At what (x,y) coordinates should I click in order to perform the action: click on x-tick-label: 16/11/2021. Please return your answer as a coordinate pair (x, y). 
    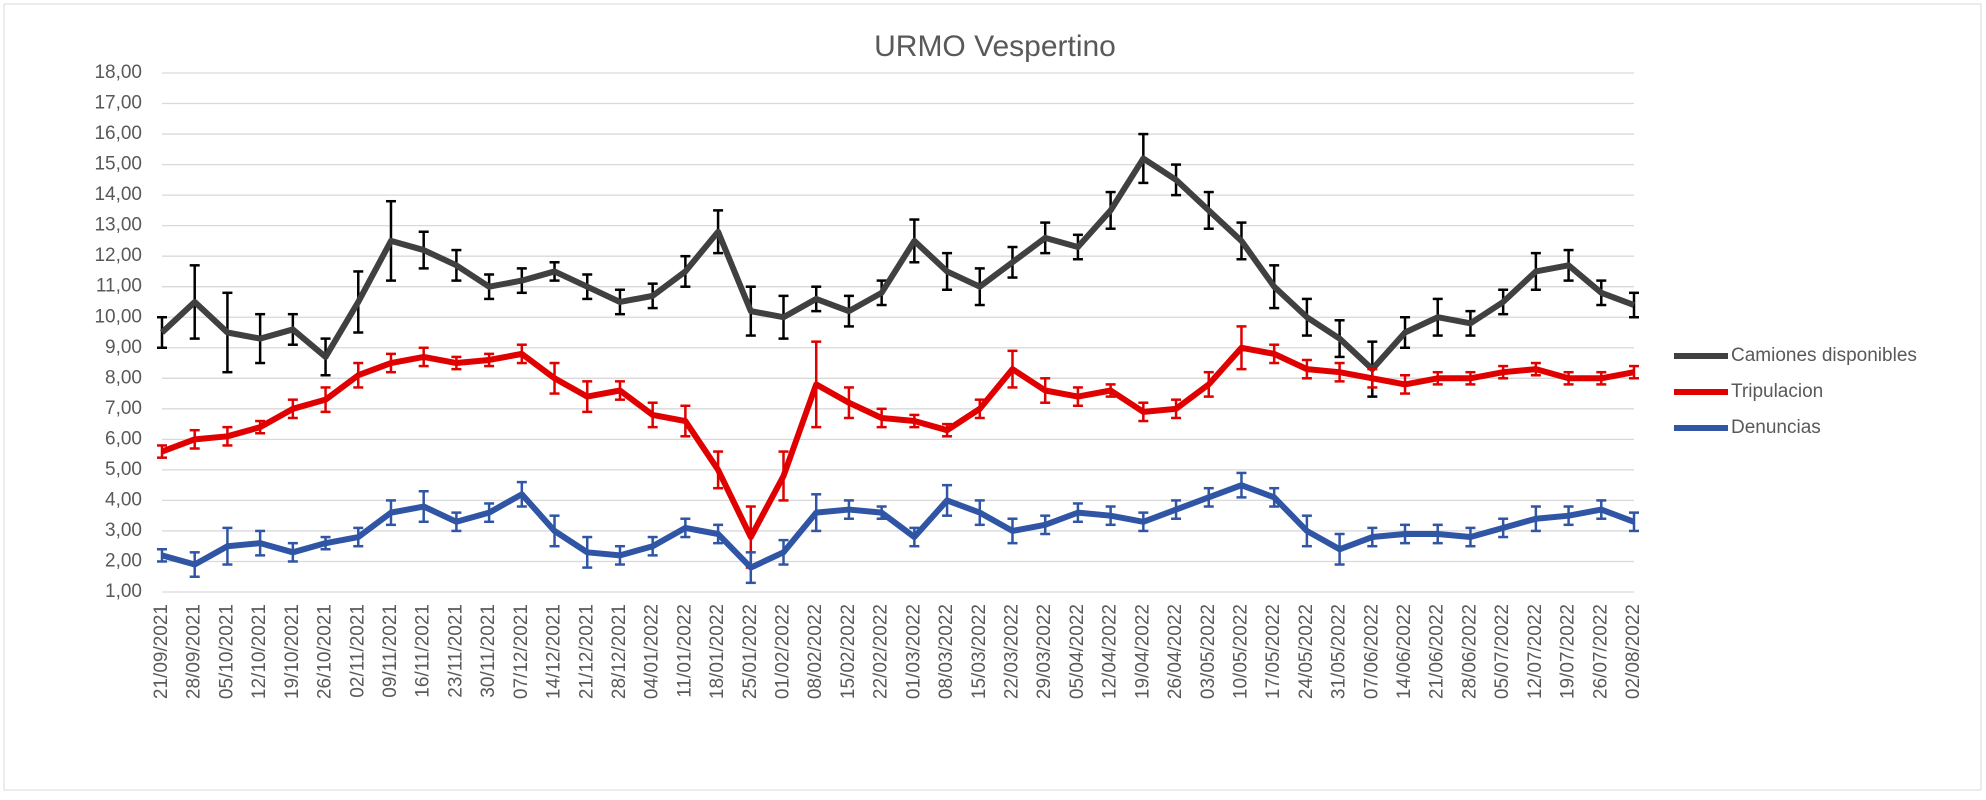
    Looking at the image, I should click on (423, 651).